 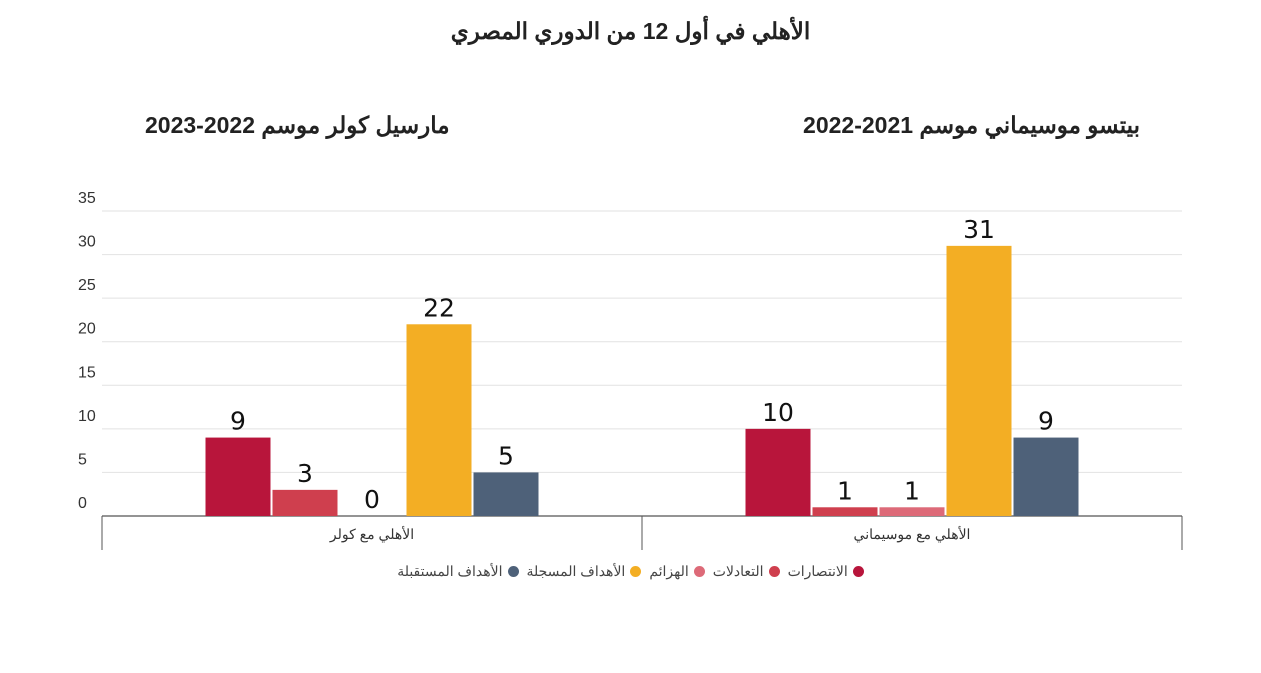 I want to click on category-label: الأهلي مع كولر, so click(x=371, y=534).